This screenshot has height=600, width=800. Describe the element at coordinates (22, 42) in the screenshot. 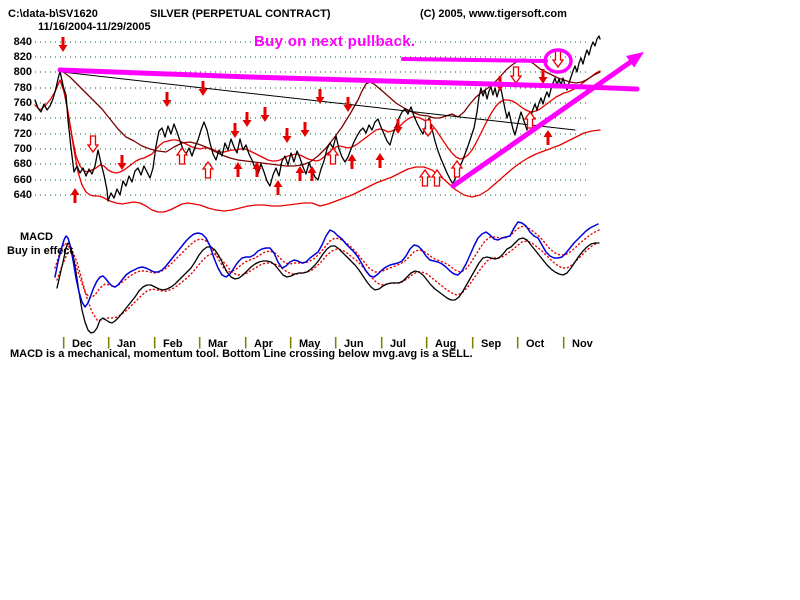

I see `y-axis-tick-label: 840` at that location.